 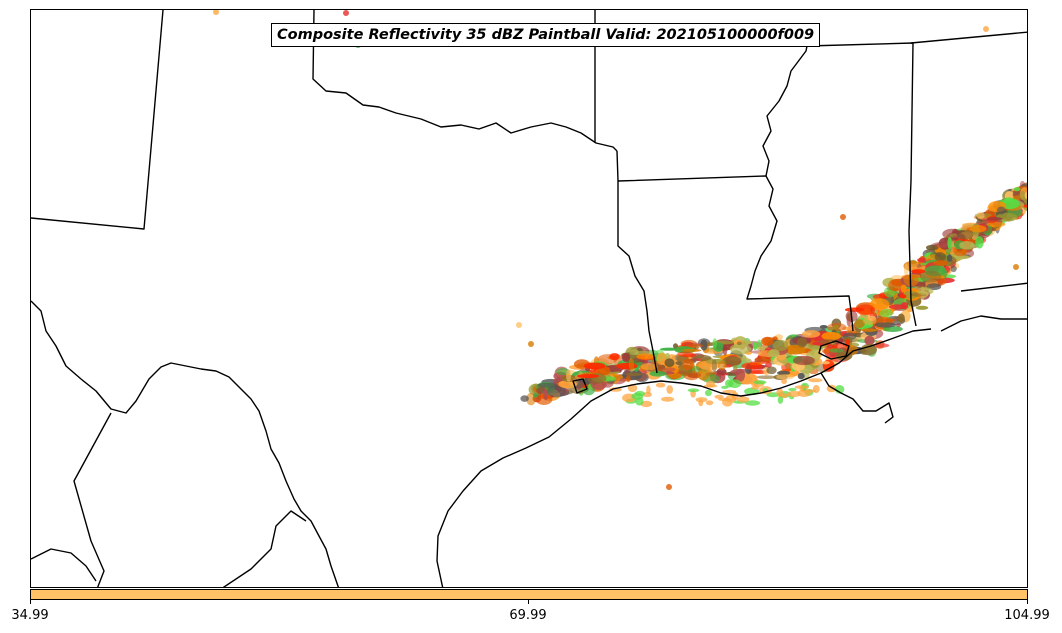 What do you see at coordinates (691, 166) in the screenshot?
I see `state-border-ar-la` at bounding box center [691, 166].